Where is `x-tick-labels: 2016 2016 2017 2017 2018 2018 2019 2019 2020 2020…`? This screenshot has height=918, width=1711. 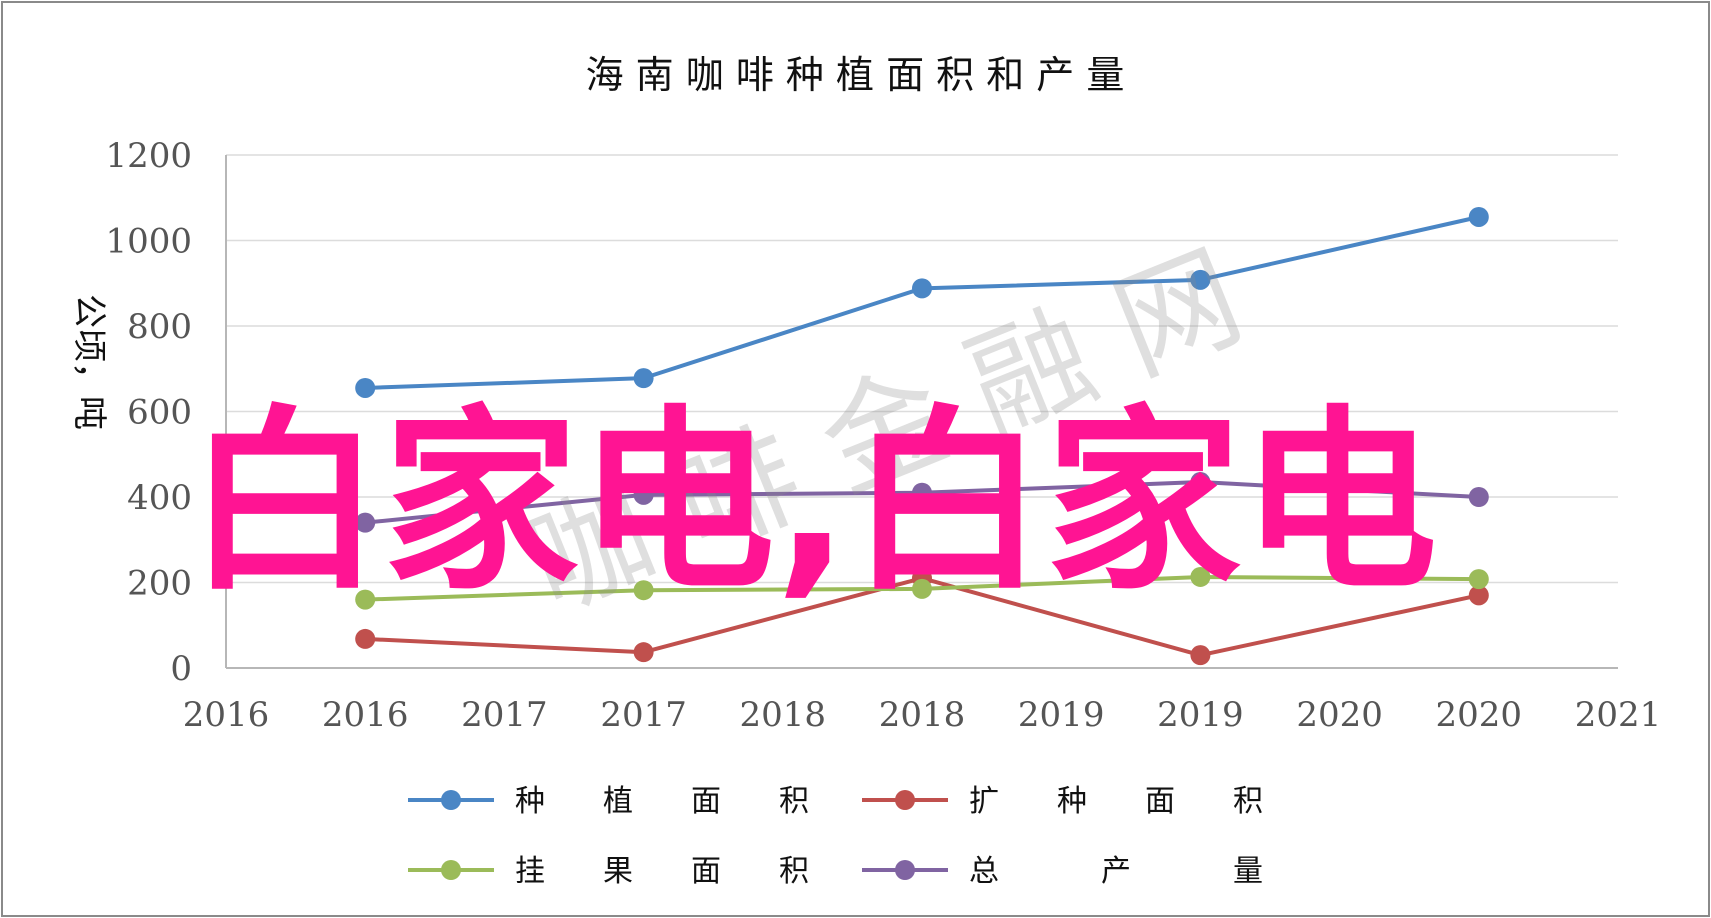
x-tick-labels: 2016 2016 2017 2017 2018 2018 2019 2019 2020 2020… is located at coordinates (922, 715).